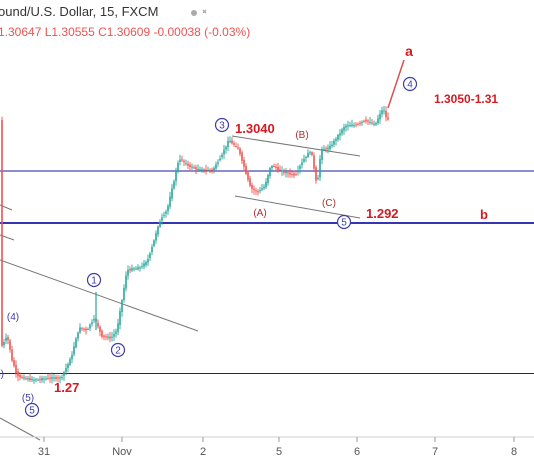 Image resolution: width=534 pixels, height=462 pixels. I want to click on wave-number: 5, so click(344, 223).